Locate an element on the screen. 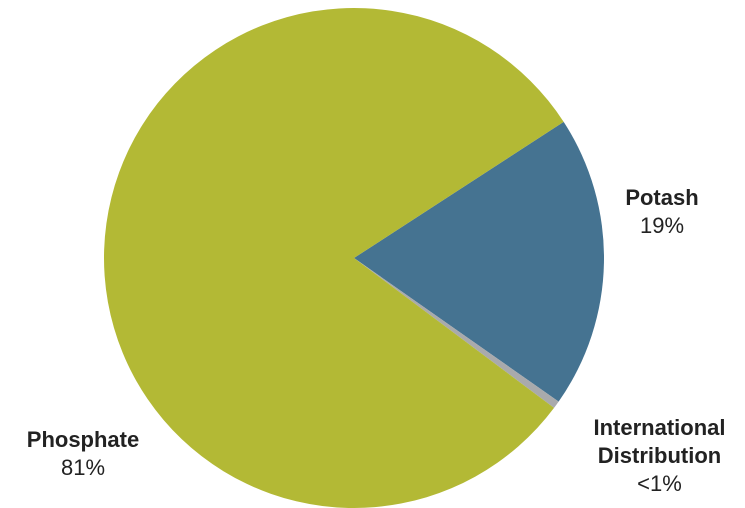  slice-label: Phosphate 81% is located at coordinates (83, 454).